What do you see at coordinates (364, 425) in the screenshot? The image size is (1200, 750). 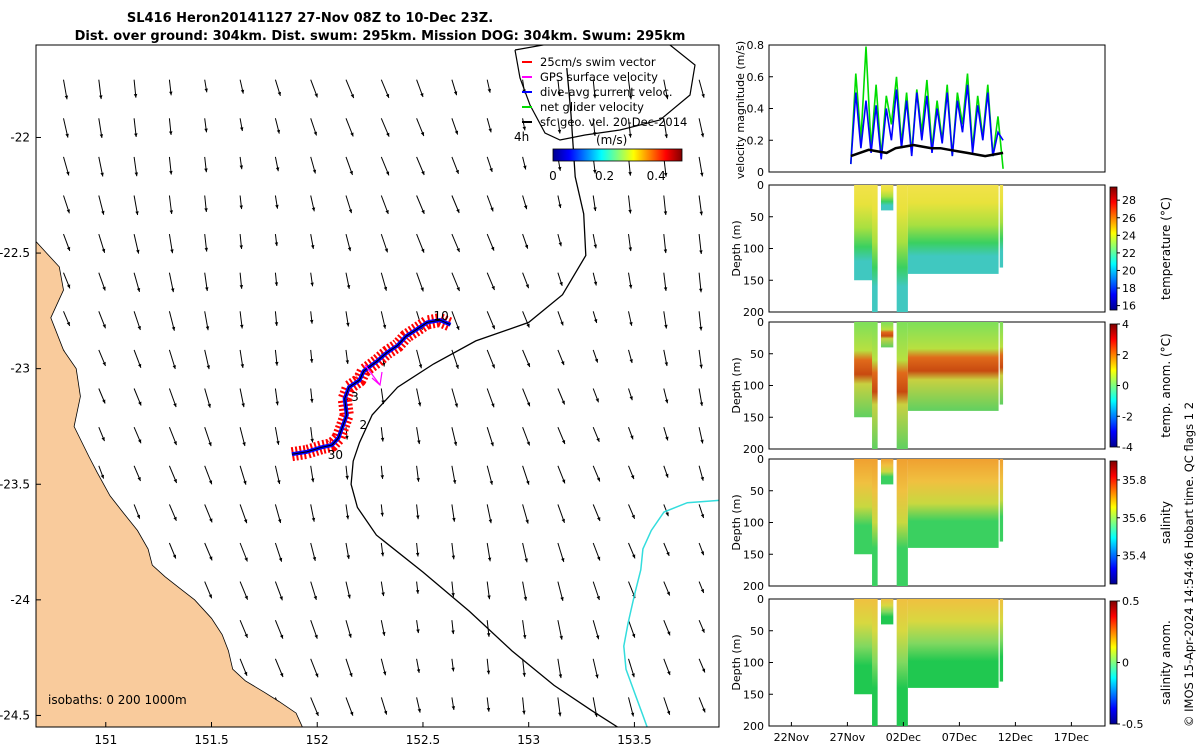 I see `track-day-label: 2` at bounding box center [364, 425].